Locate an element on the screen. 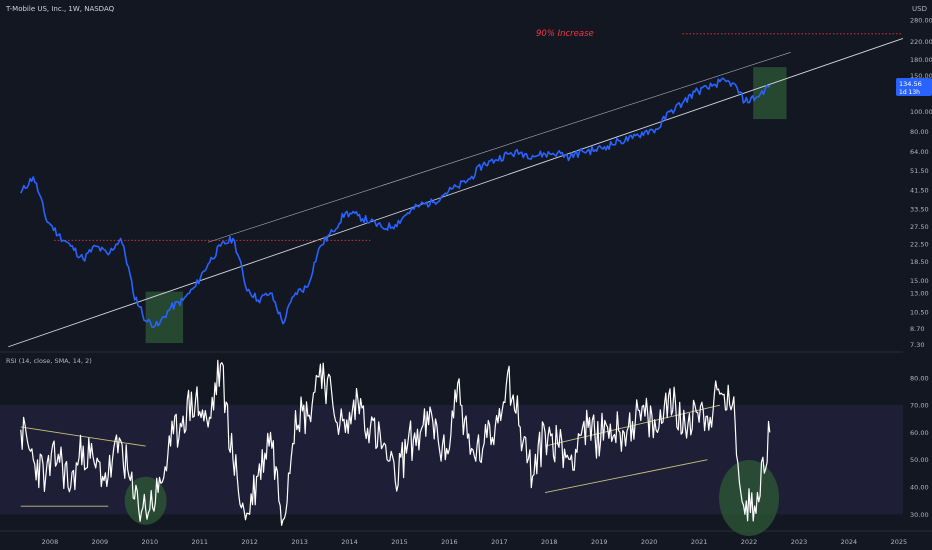 Image resolution: width=932 pixels, height=550 pixels. rsi-tick-label: 50.00 is located at coordinates (919, 460).